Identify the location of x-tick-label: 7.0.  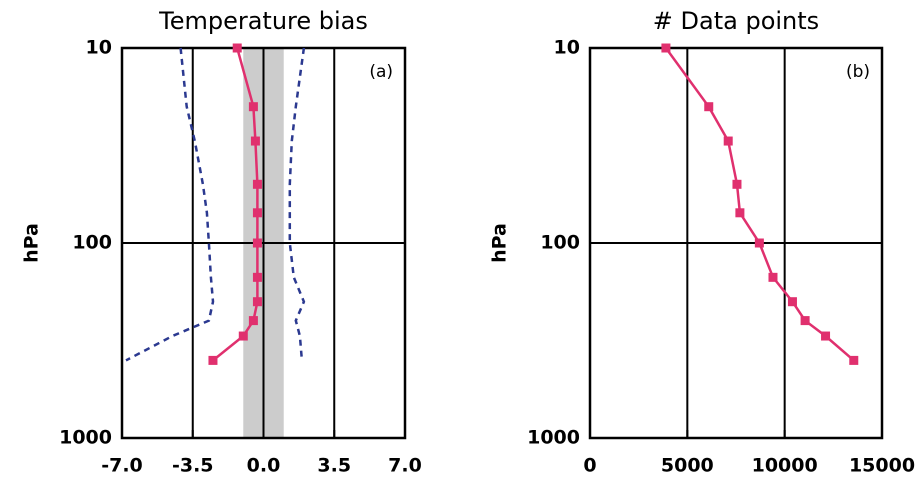
(405, 466).